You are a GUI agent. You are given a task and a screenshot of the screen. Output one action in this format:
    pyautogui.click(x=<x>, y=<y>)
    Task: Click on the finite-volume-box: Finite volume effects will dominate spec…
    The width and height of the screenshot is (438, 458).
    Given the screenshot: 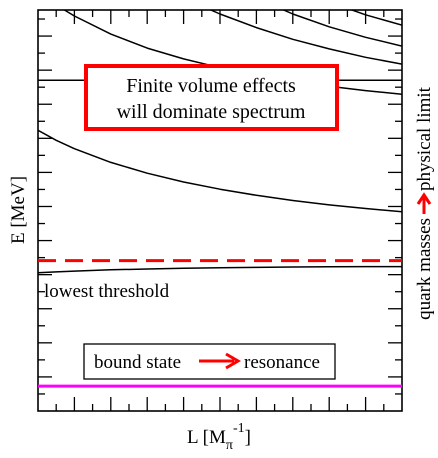 What is the action you would take?
    pyautogui.click(x=211, y=97)
    